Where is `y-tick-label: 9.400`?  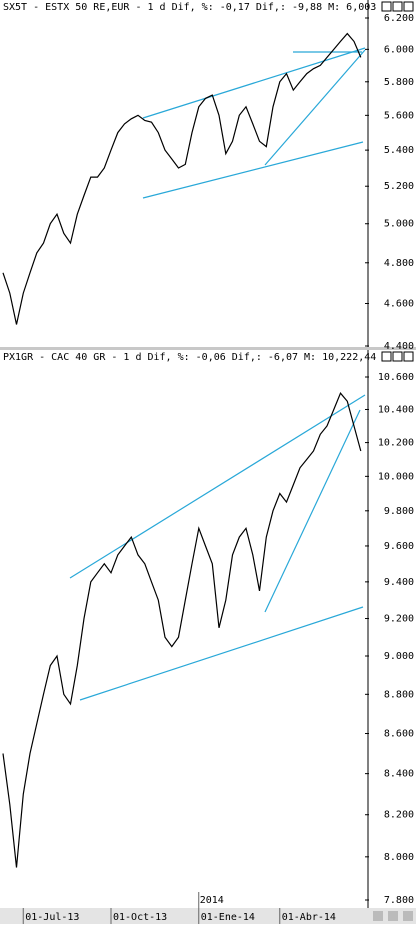
y-tick-label: 9.400 is located at coordinates (399, 582).